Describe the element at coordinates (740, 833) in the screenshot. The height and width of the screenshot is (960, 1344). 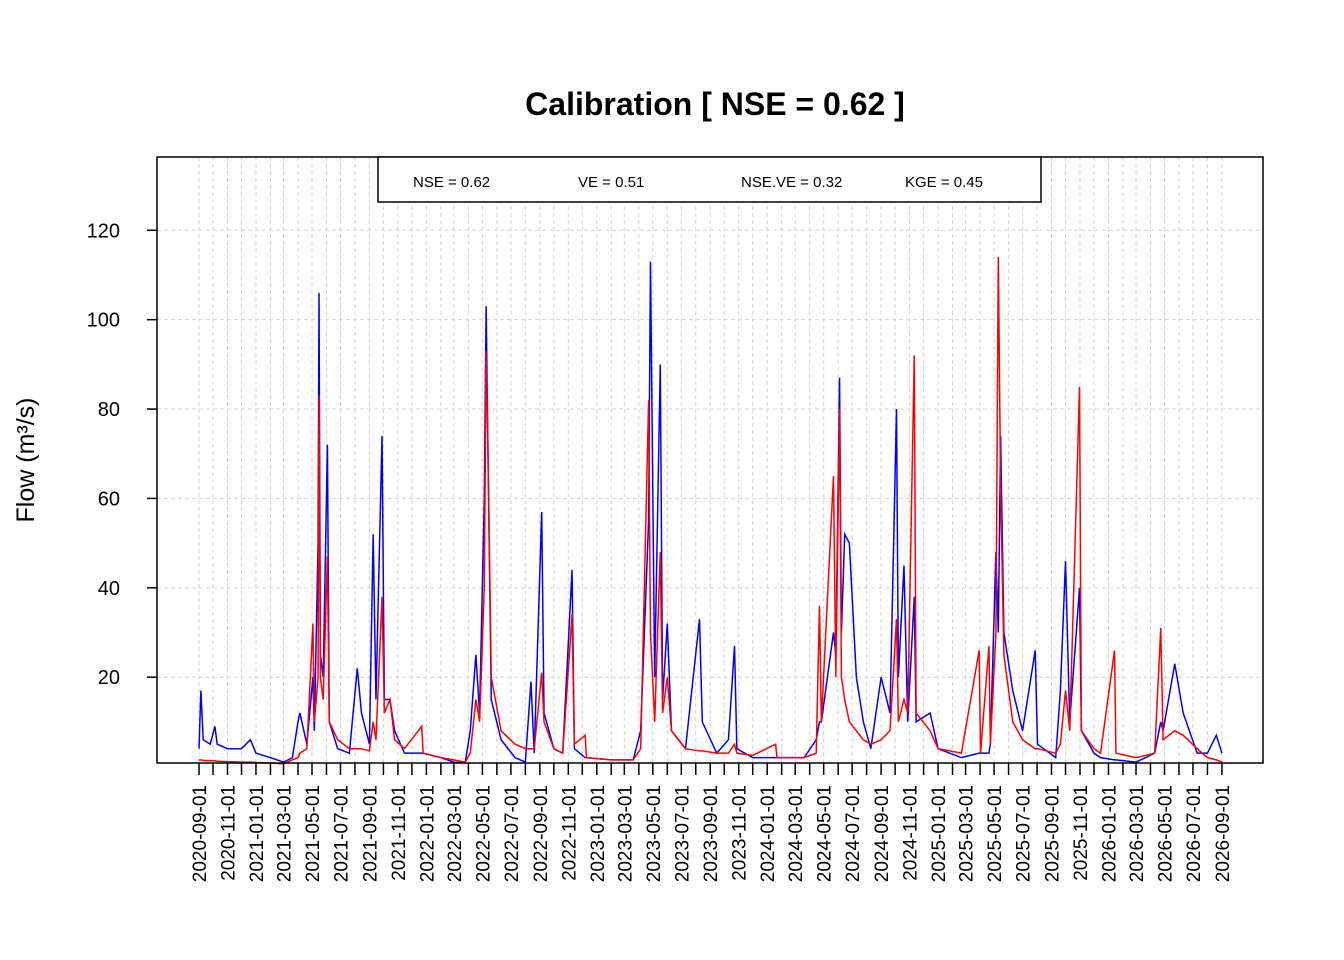
I see `x-tick-label: 2023-11-01` at that location.